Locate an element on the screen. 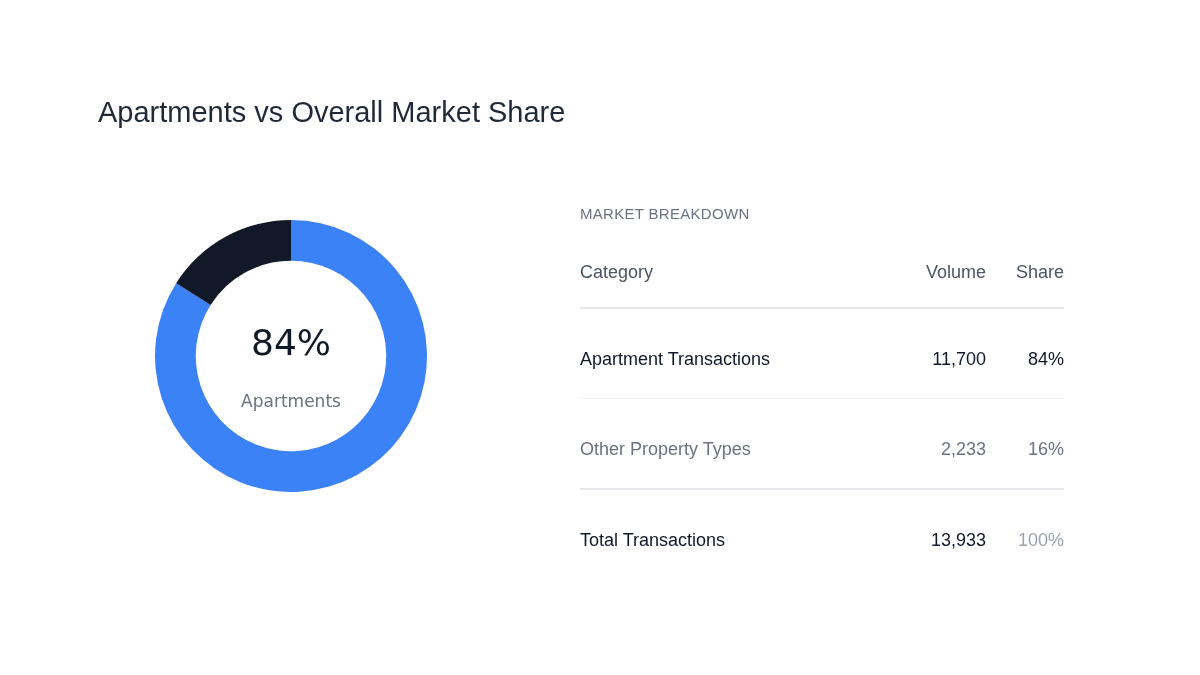  text: Category is located at coordinates (734, 285).